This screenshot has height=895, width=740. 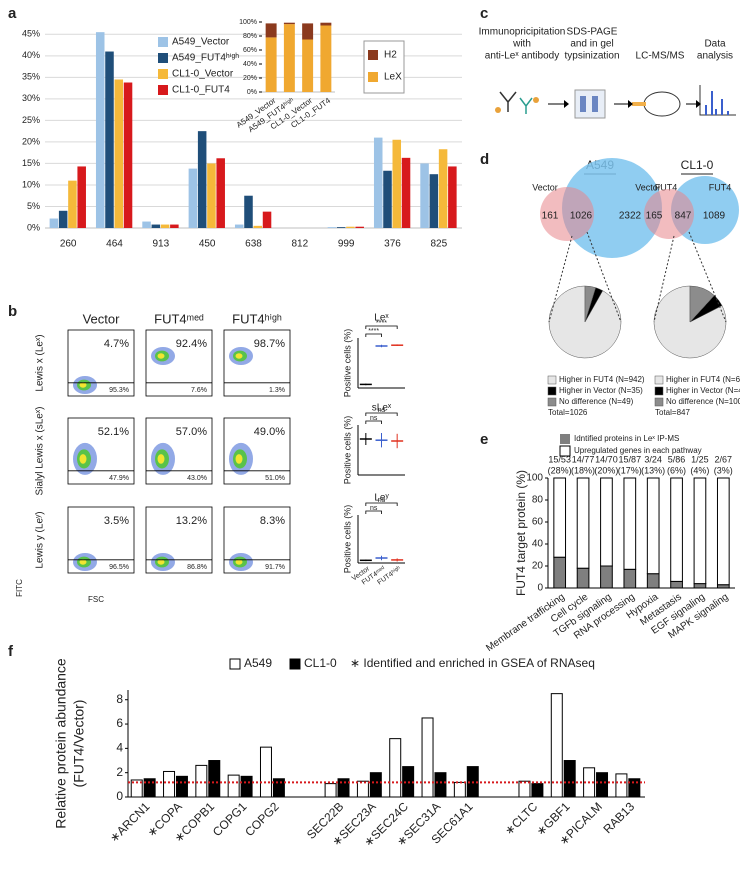 I want to click on workflow-step: Data, so click(x=715, y=44).